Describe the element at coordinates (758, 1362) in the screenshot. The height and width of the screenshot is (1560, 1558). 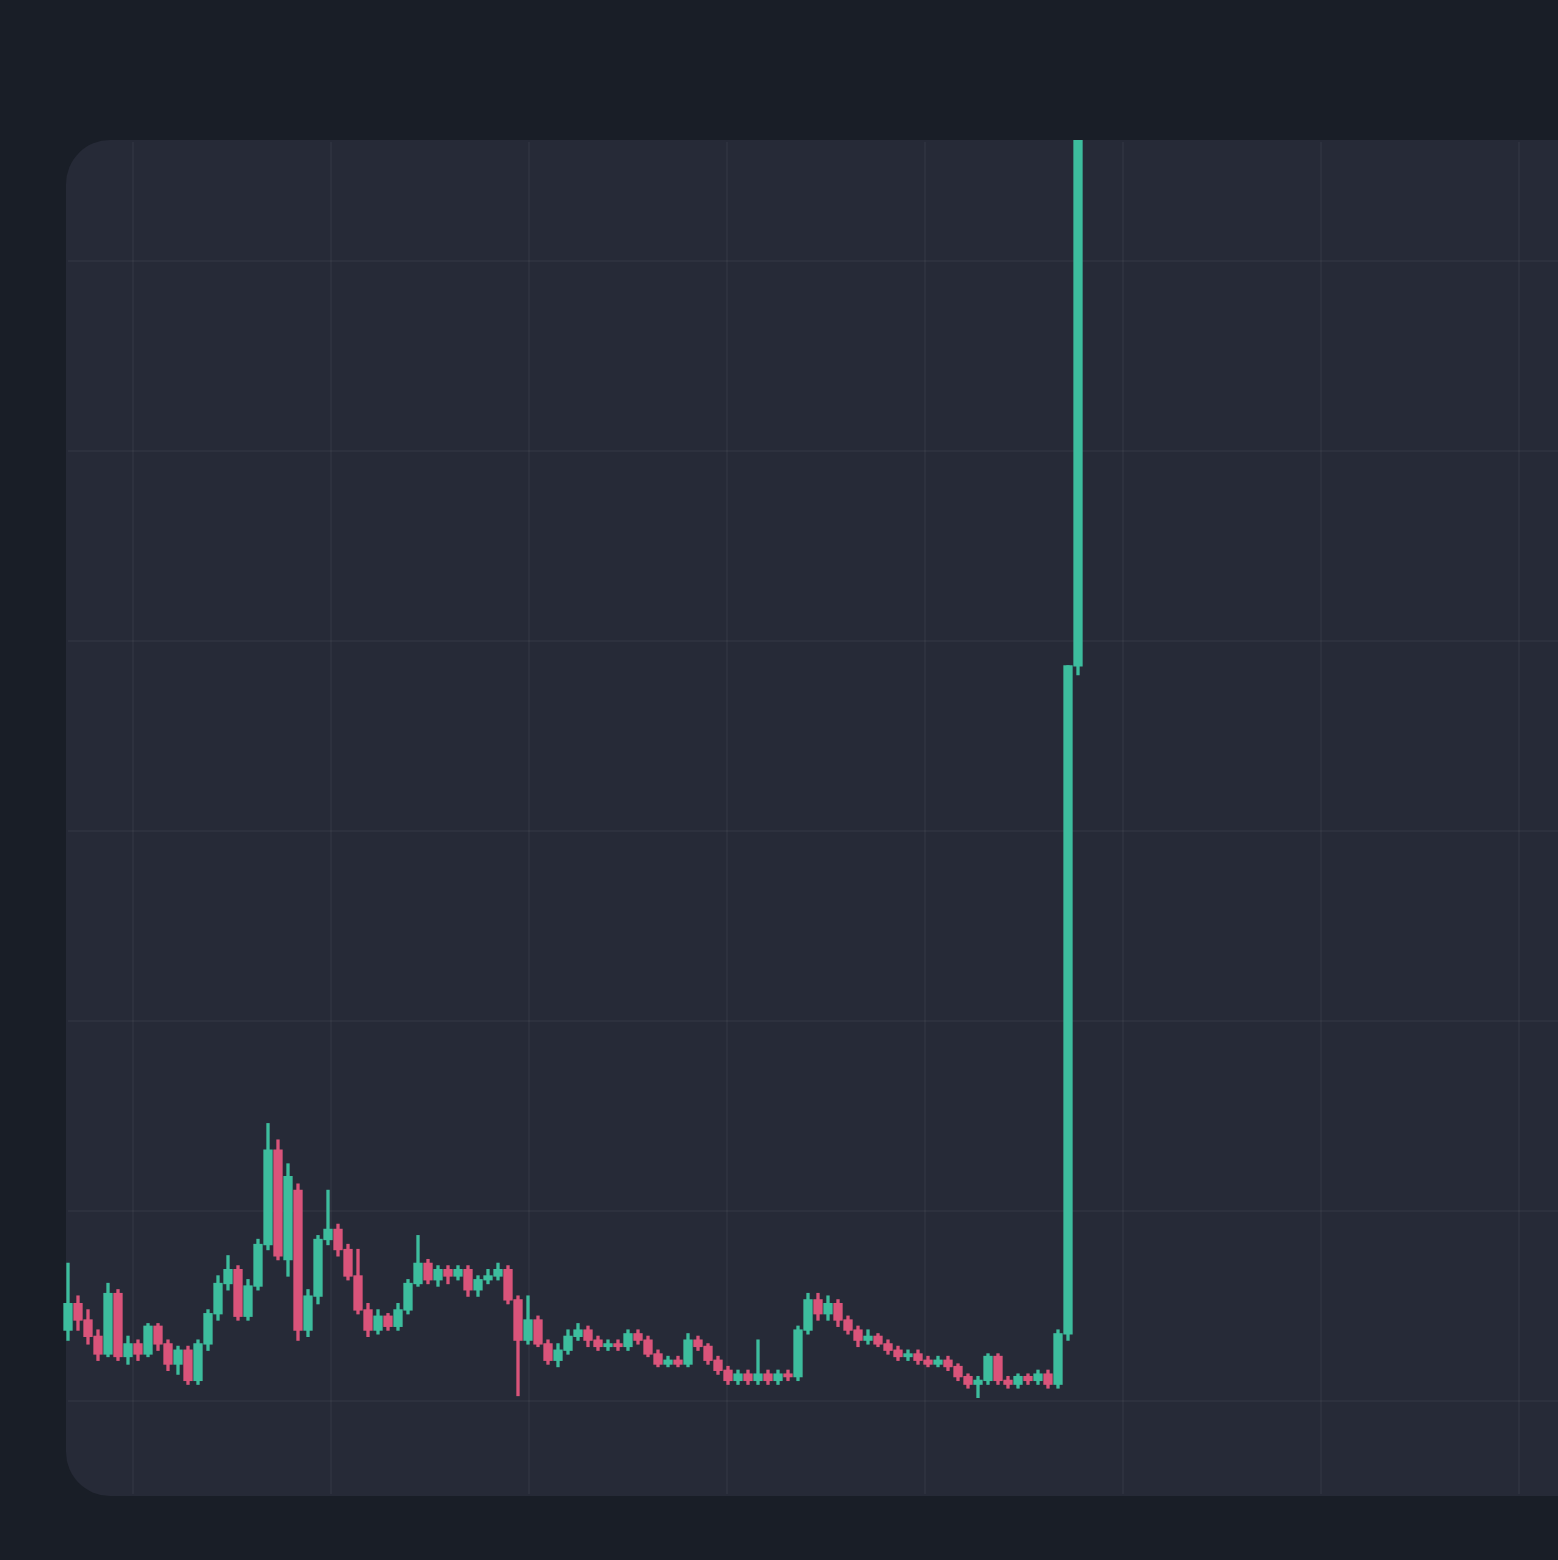
I see `candlestick` at that location.